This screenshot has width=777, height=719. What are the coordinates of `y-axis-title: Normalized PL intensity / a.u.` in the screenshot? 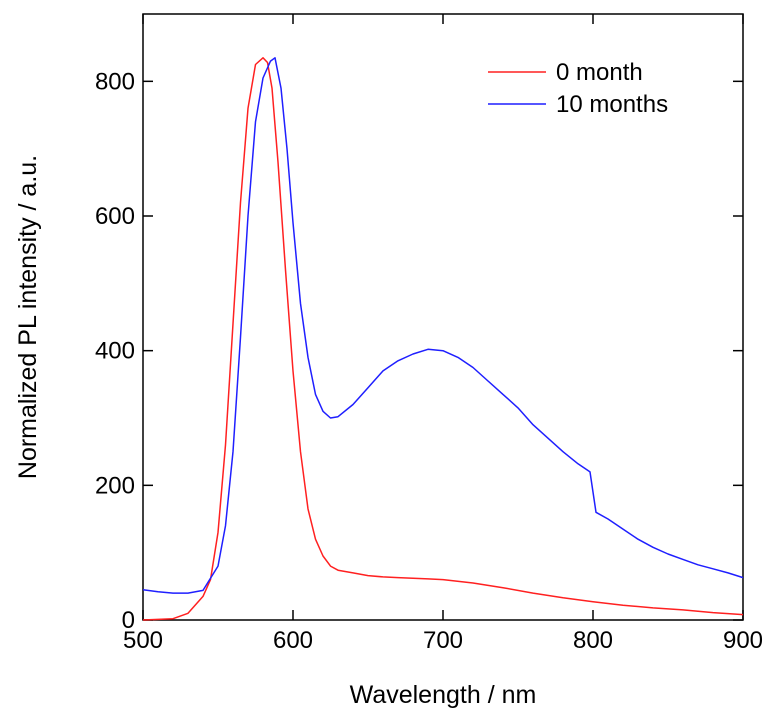 It's located at (28, 317).